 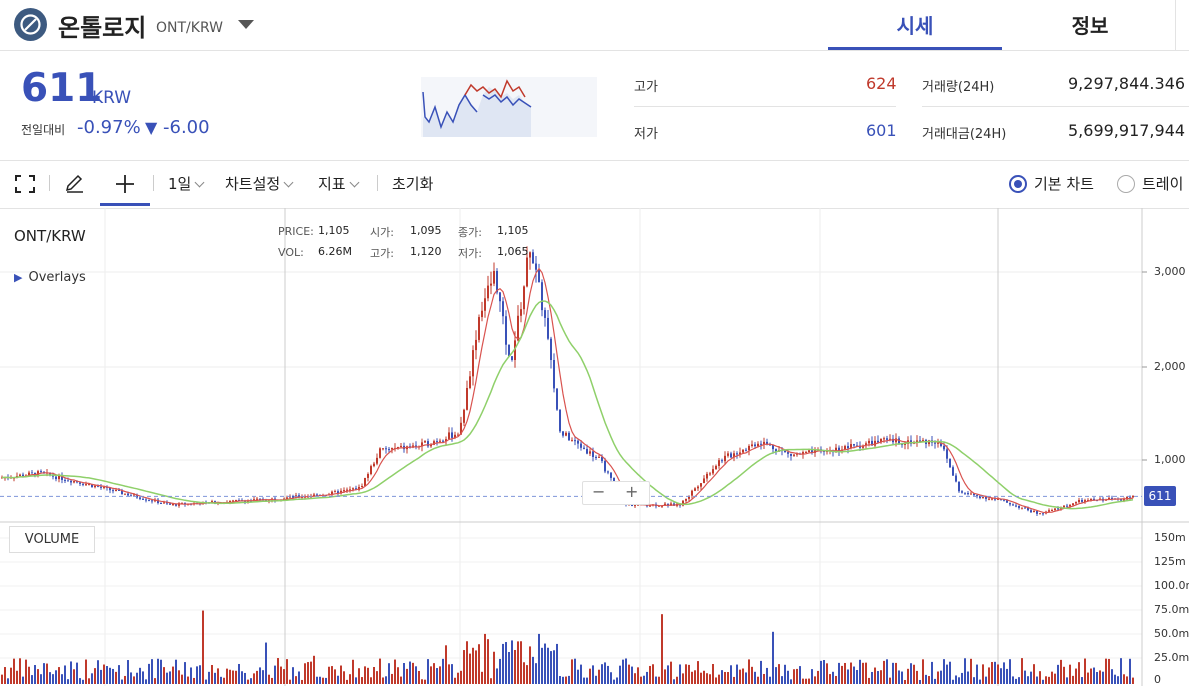 What do you see at coordinates (74, 186) in the screenshot?
I see `pencil-icon` at bounding box center [74, 186].